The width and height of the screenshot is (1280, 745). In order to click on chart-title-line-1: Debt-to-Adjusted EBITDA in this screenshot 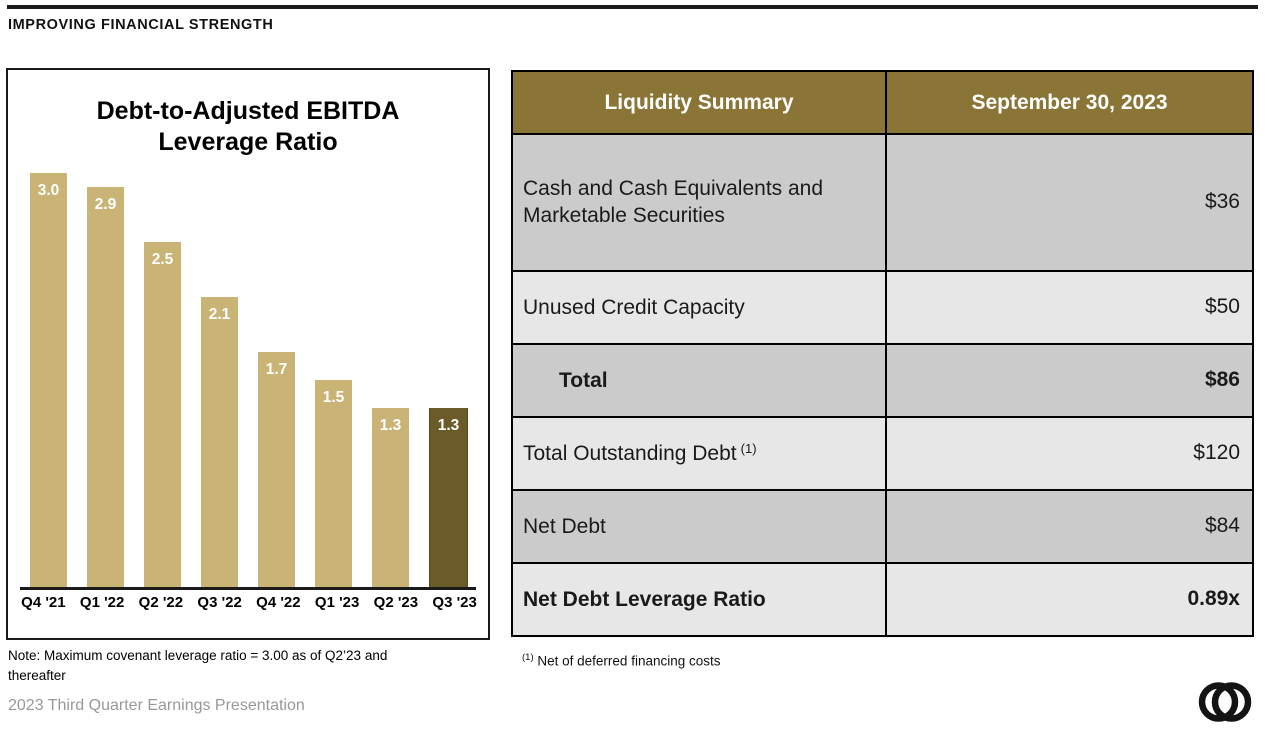, I will do `click(248, 111)`.